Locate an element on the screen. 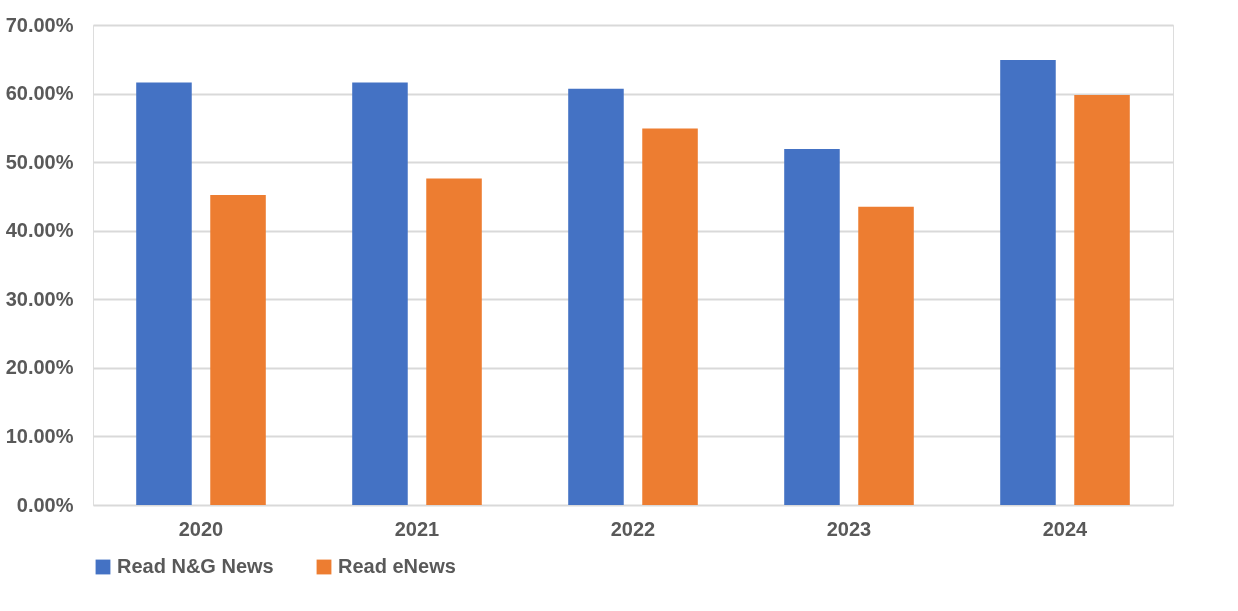 Image resolution: width=1238 pixels, height=611 pixels. y-tick-label: 30.00% is located at coordinates (39, 298).